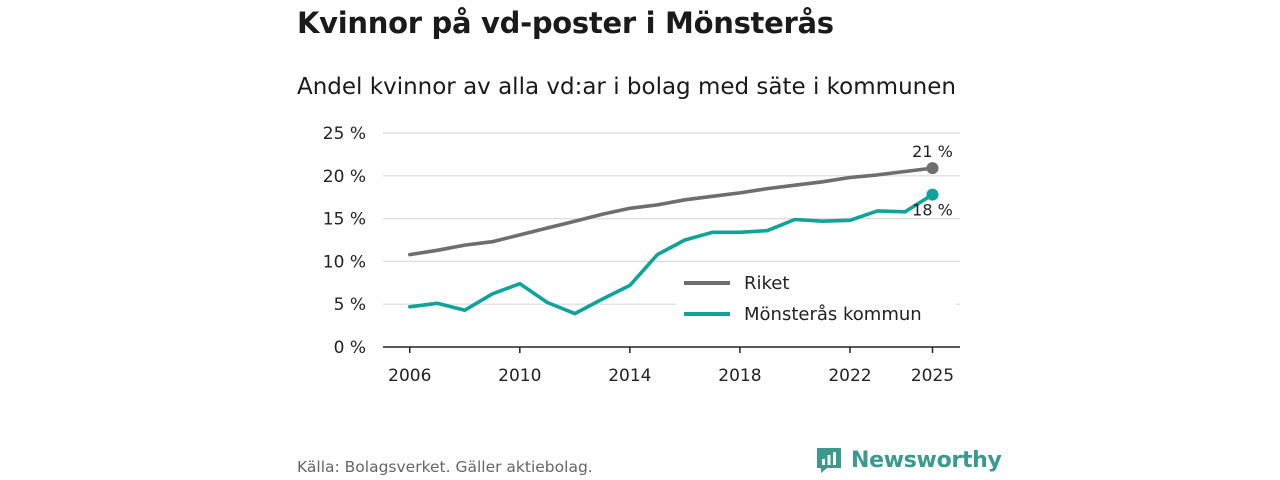  Describe the element at coordinates (671, 211) in the screenshot. I see `series-line-riket` at that location.